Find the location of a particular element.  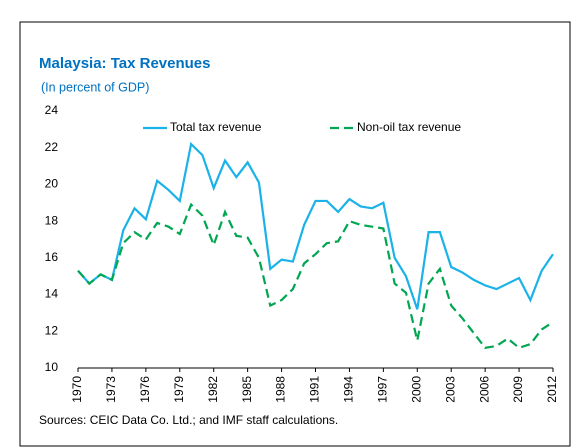

x-tick-label: 1991 is located at coordinates (315, 389).